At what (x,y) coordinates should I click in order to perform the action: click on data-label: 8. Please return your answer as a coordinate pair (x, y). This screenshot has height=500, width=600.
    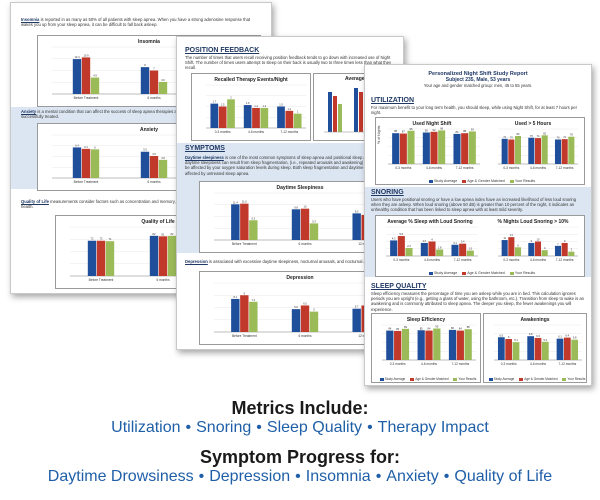
    Looking at the image, I should click on (145, 65).